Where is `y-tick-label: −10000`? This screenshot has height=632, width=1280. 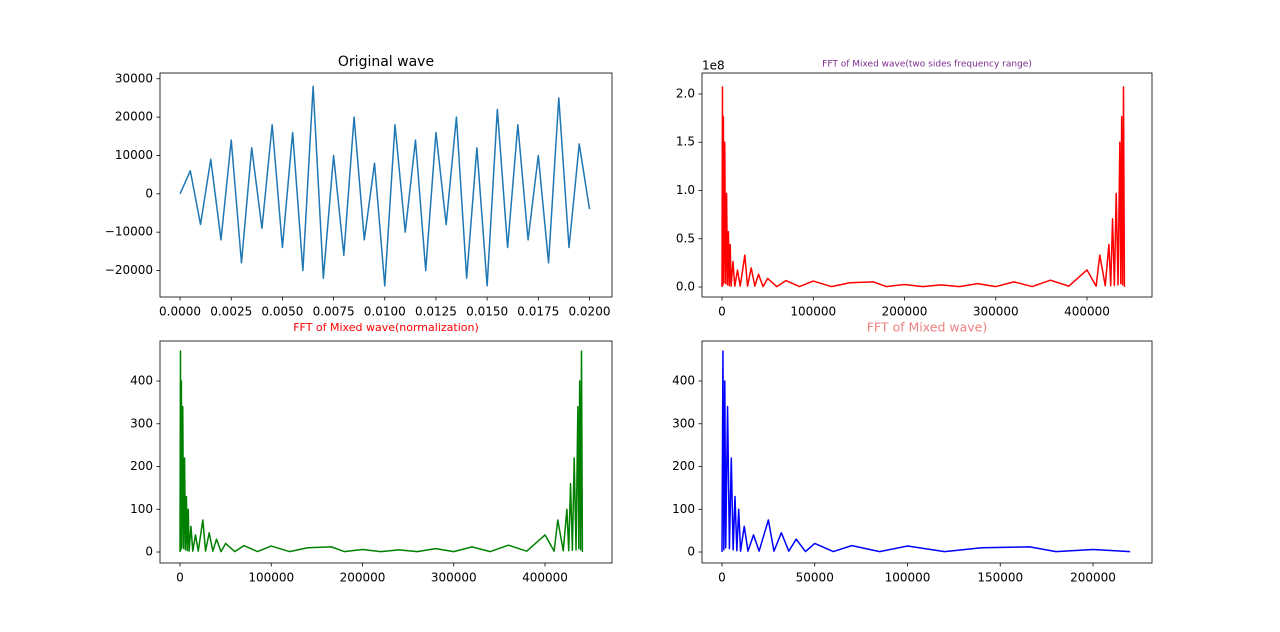 y-tick-label: −10000 is located at coordinates (129, 232).